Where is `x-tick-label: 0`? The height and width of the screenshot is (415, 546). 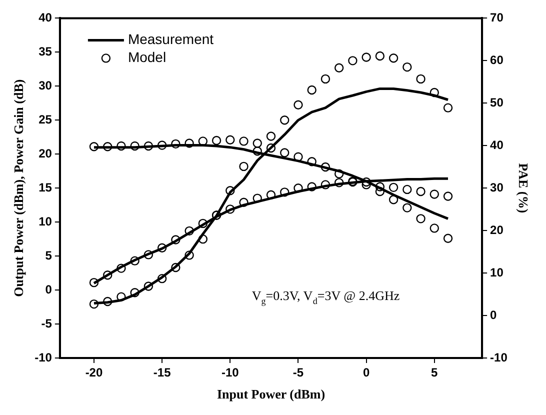
x-tick-label: 0 is located at coordinates (366, 373).